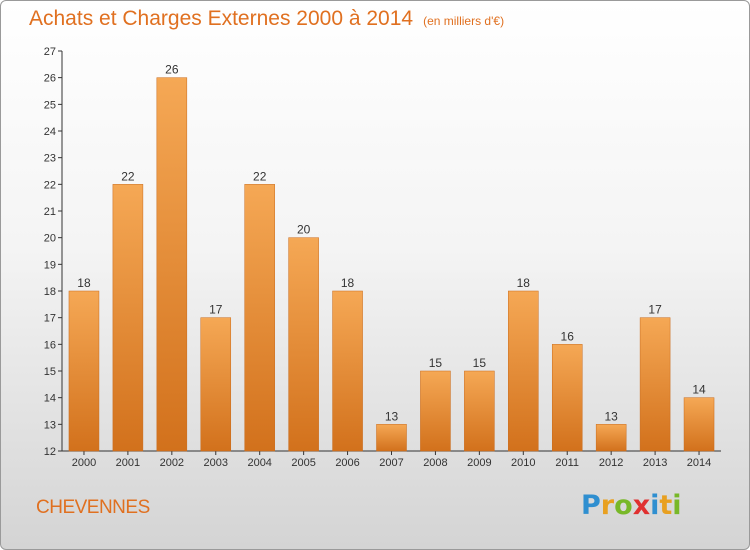 This screenshot has width=750, height=550. What do you see at coordinates (611, 463) in the screenshot?
I see `x-tick-label: 2012` at bounding box center [611, 463].